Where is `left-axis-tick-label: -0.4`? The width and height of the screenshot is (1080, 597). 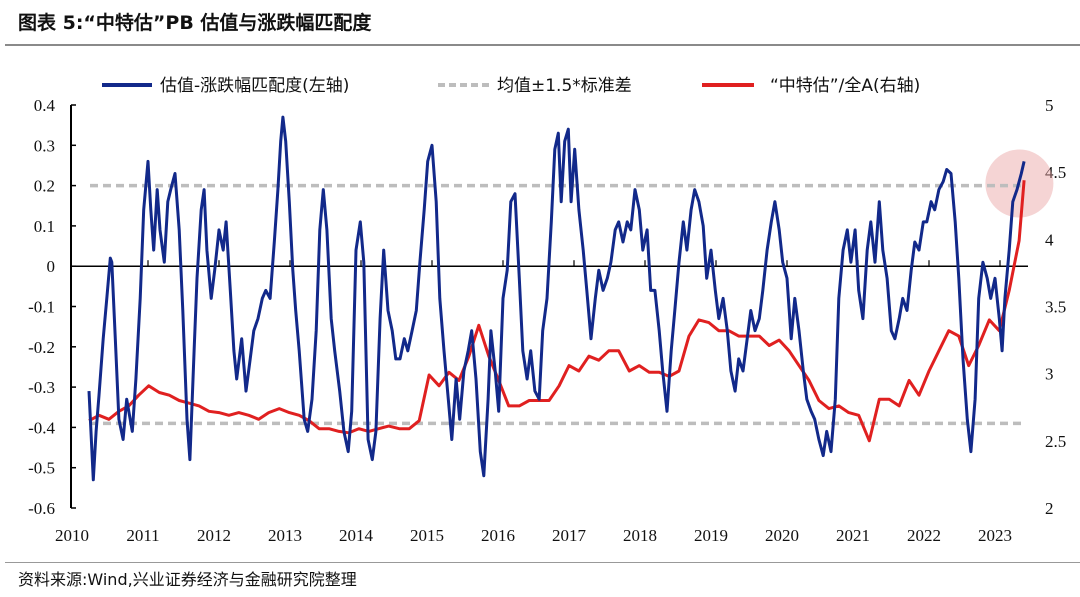
left-axis-tick-label: -0.4 is located at coordinates (41, 427).